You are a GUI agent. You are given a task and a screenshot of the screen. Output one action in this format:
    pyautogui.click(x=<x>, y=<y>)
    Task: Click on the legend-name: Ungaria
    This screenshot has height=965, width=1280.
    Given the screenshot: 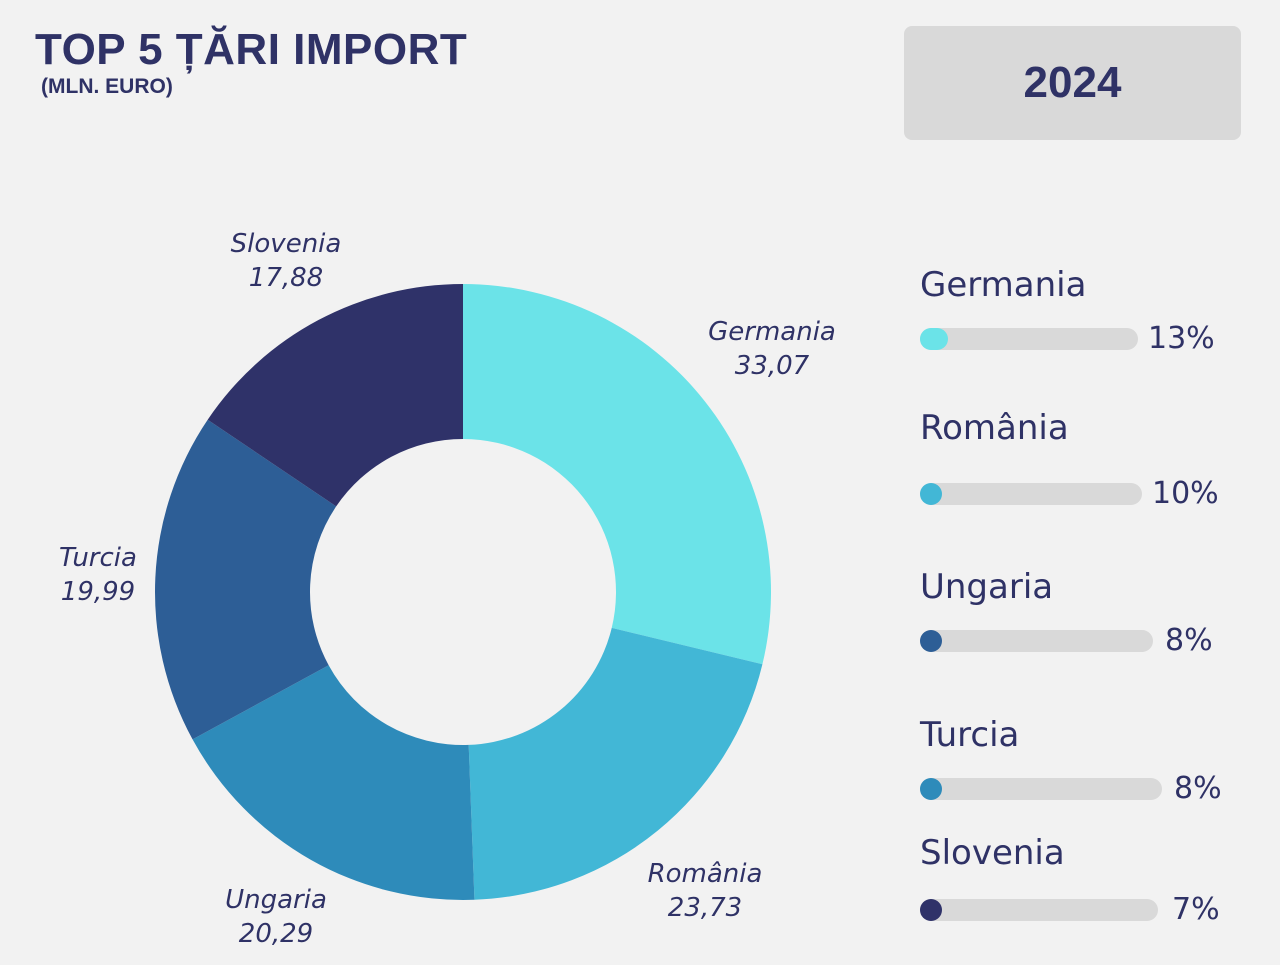 What is the action you would take?
    pyautogui.click(x=987, y=587)
    